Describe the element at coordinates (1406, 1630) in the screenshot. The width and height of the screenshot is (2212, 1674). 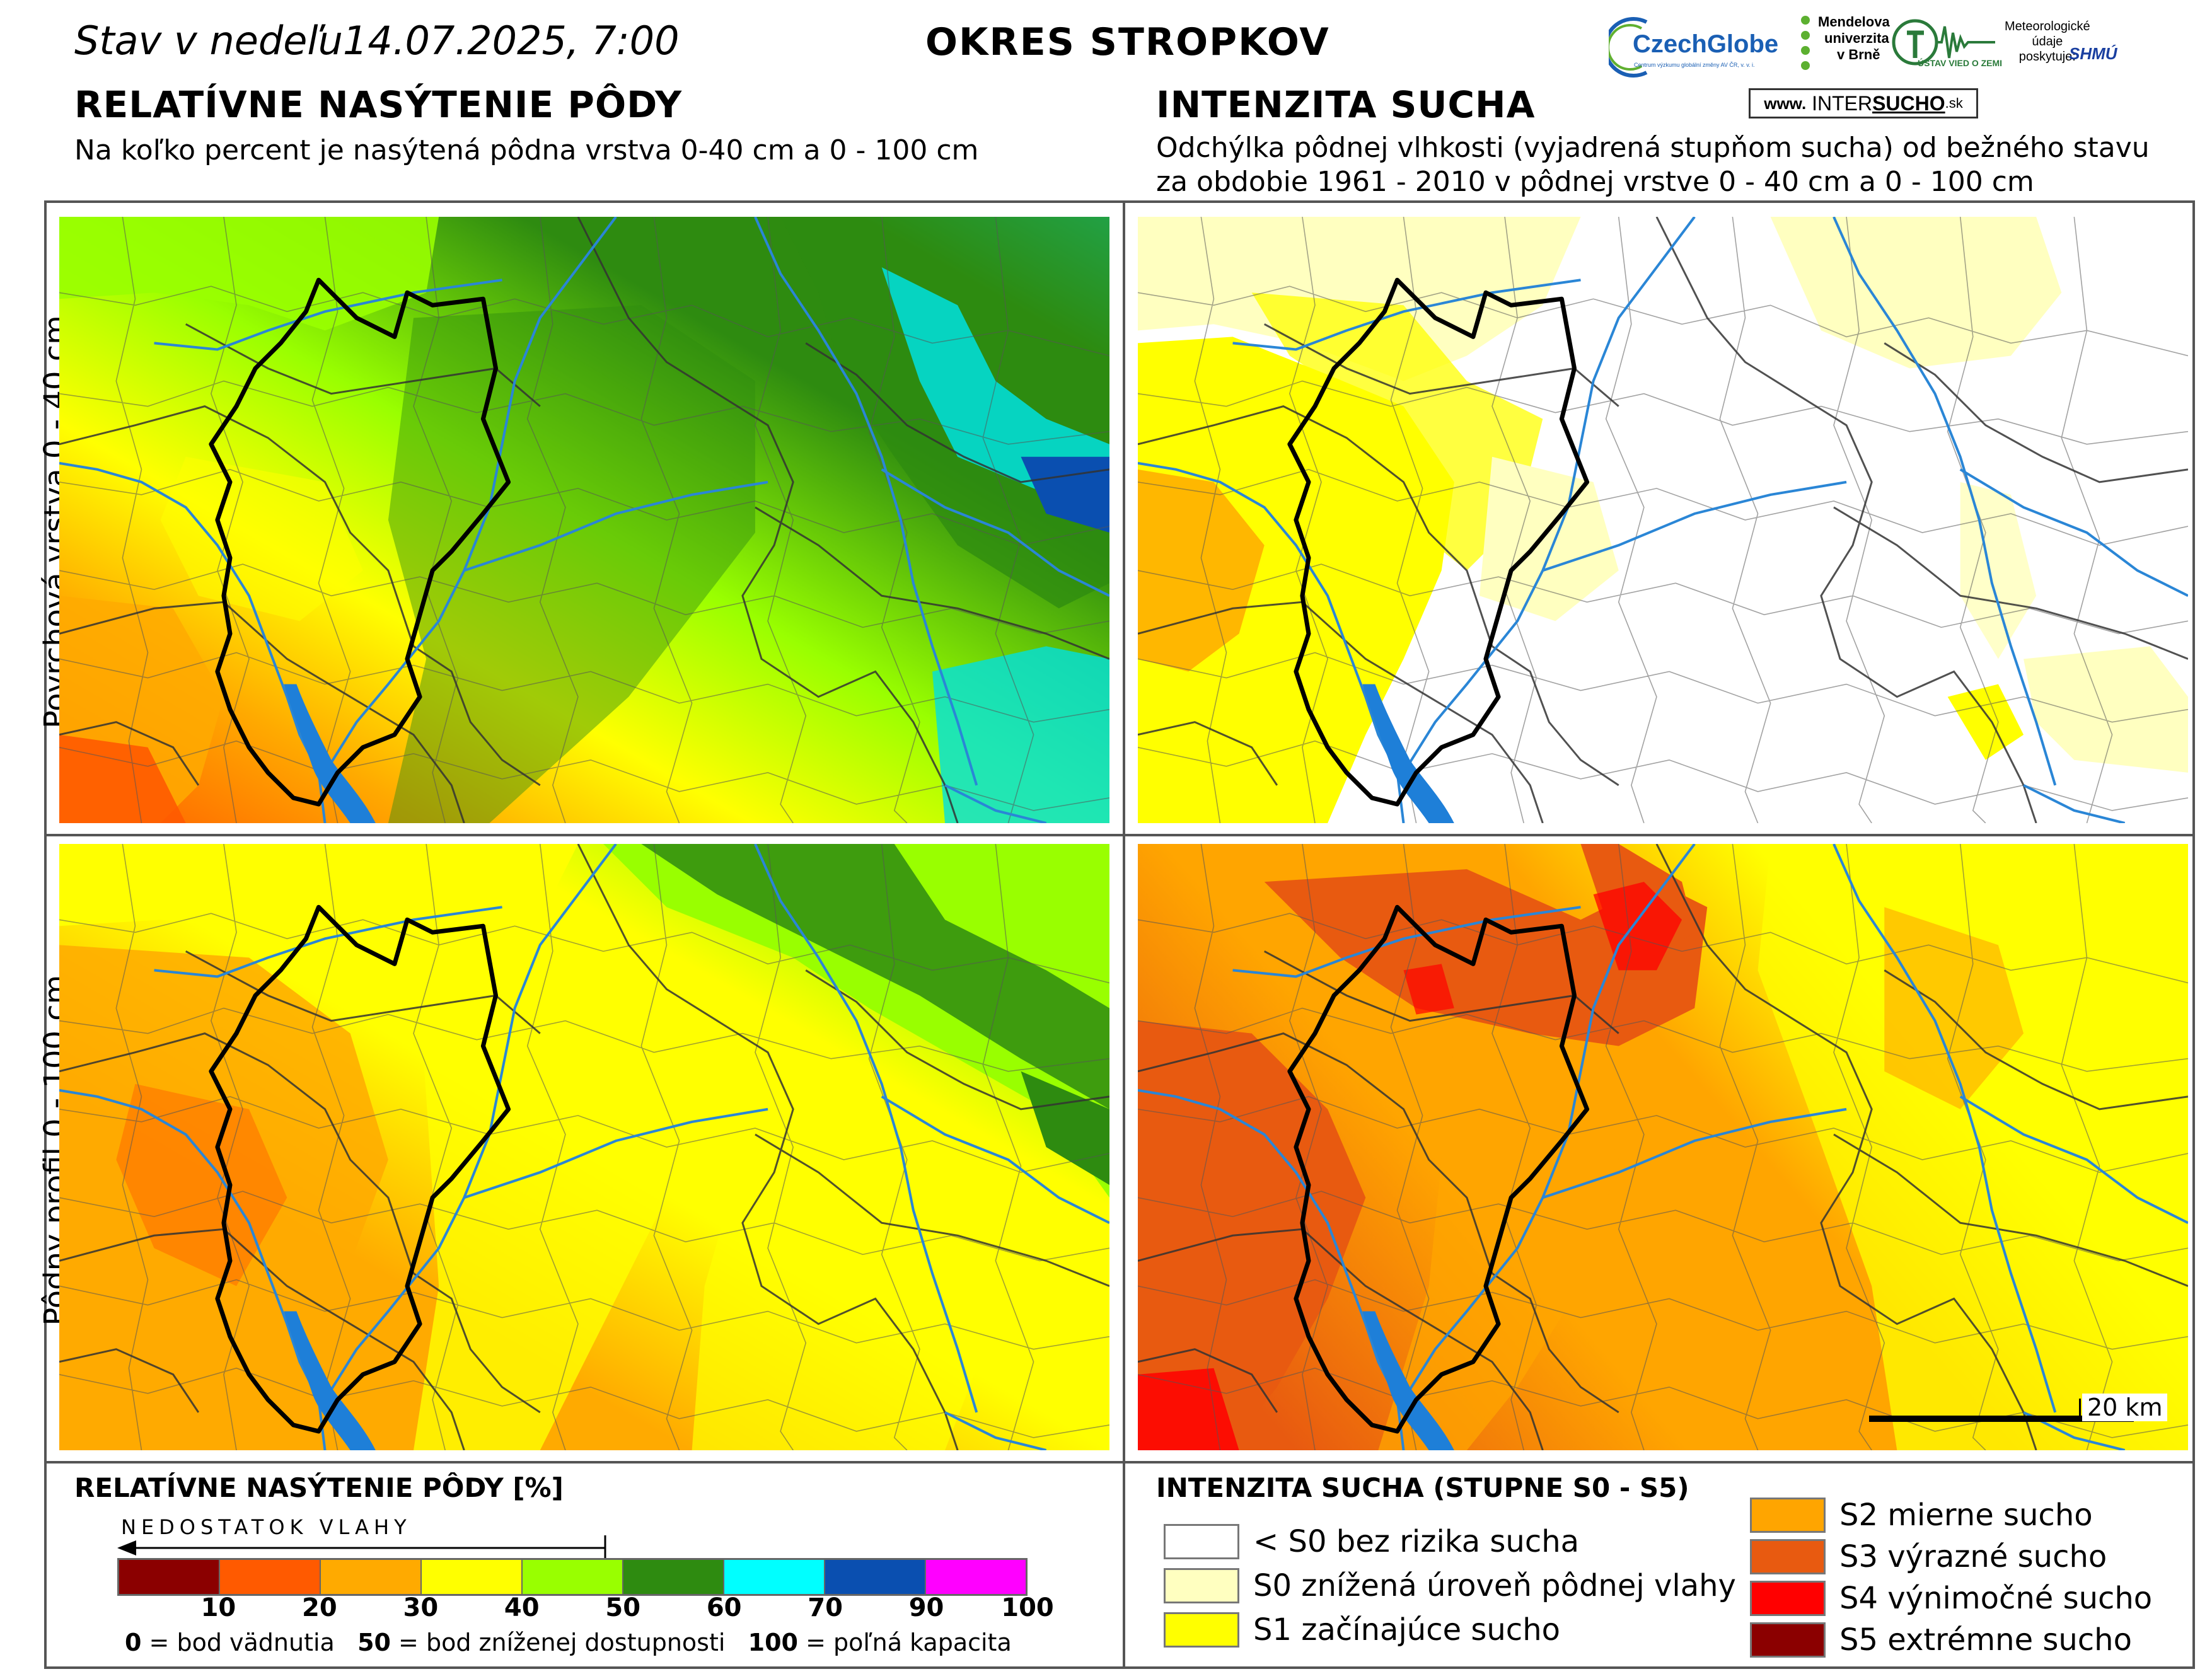
I see `label-s1: S1 začínajúce sucho` at that location.